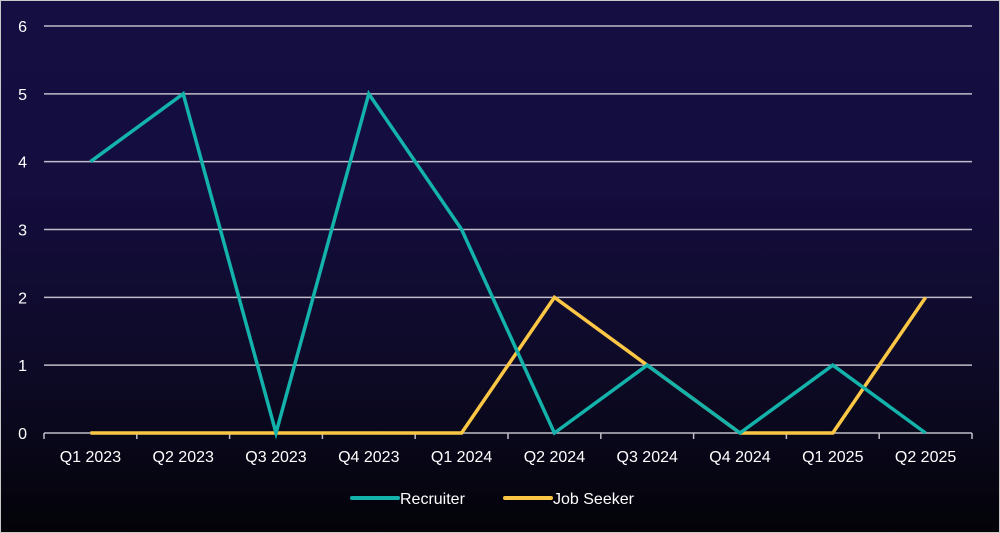 The image size is (1000, 533). What do you see at coordinates (492, 499) in the screenshot?
I see `legend: Recruiter Job Seeker` at bounding box center [492, 499].